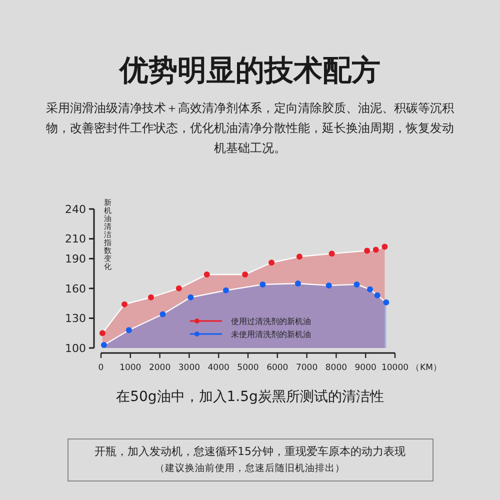 The width and height of the screenshot is (500, 500). Describe the element at coordinates (131, 368) in the screenshot. I see `x-tick-label: 1000` at that location.